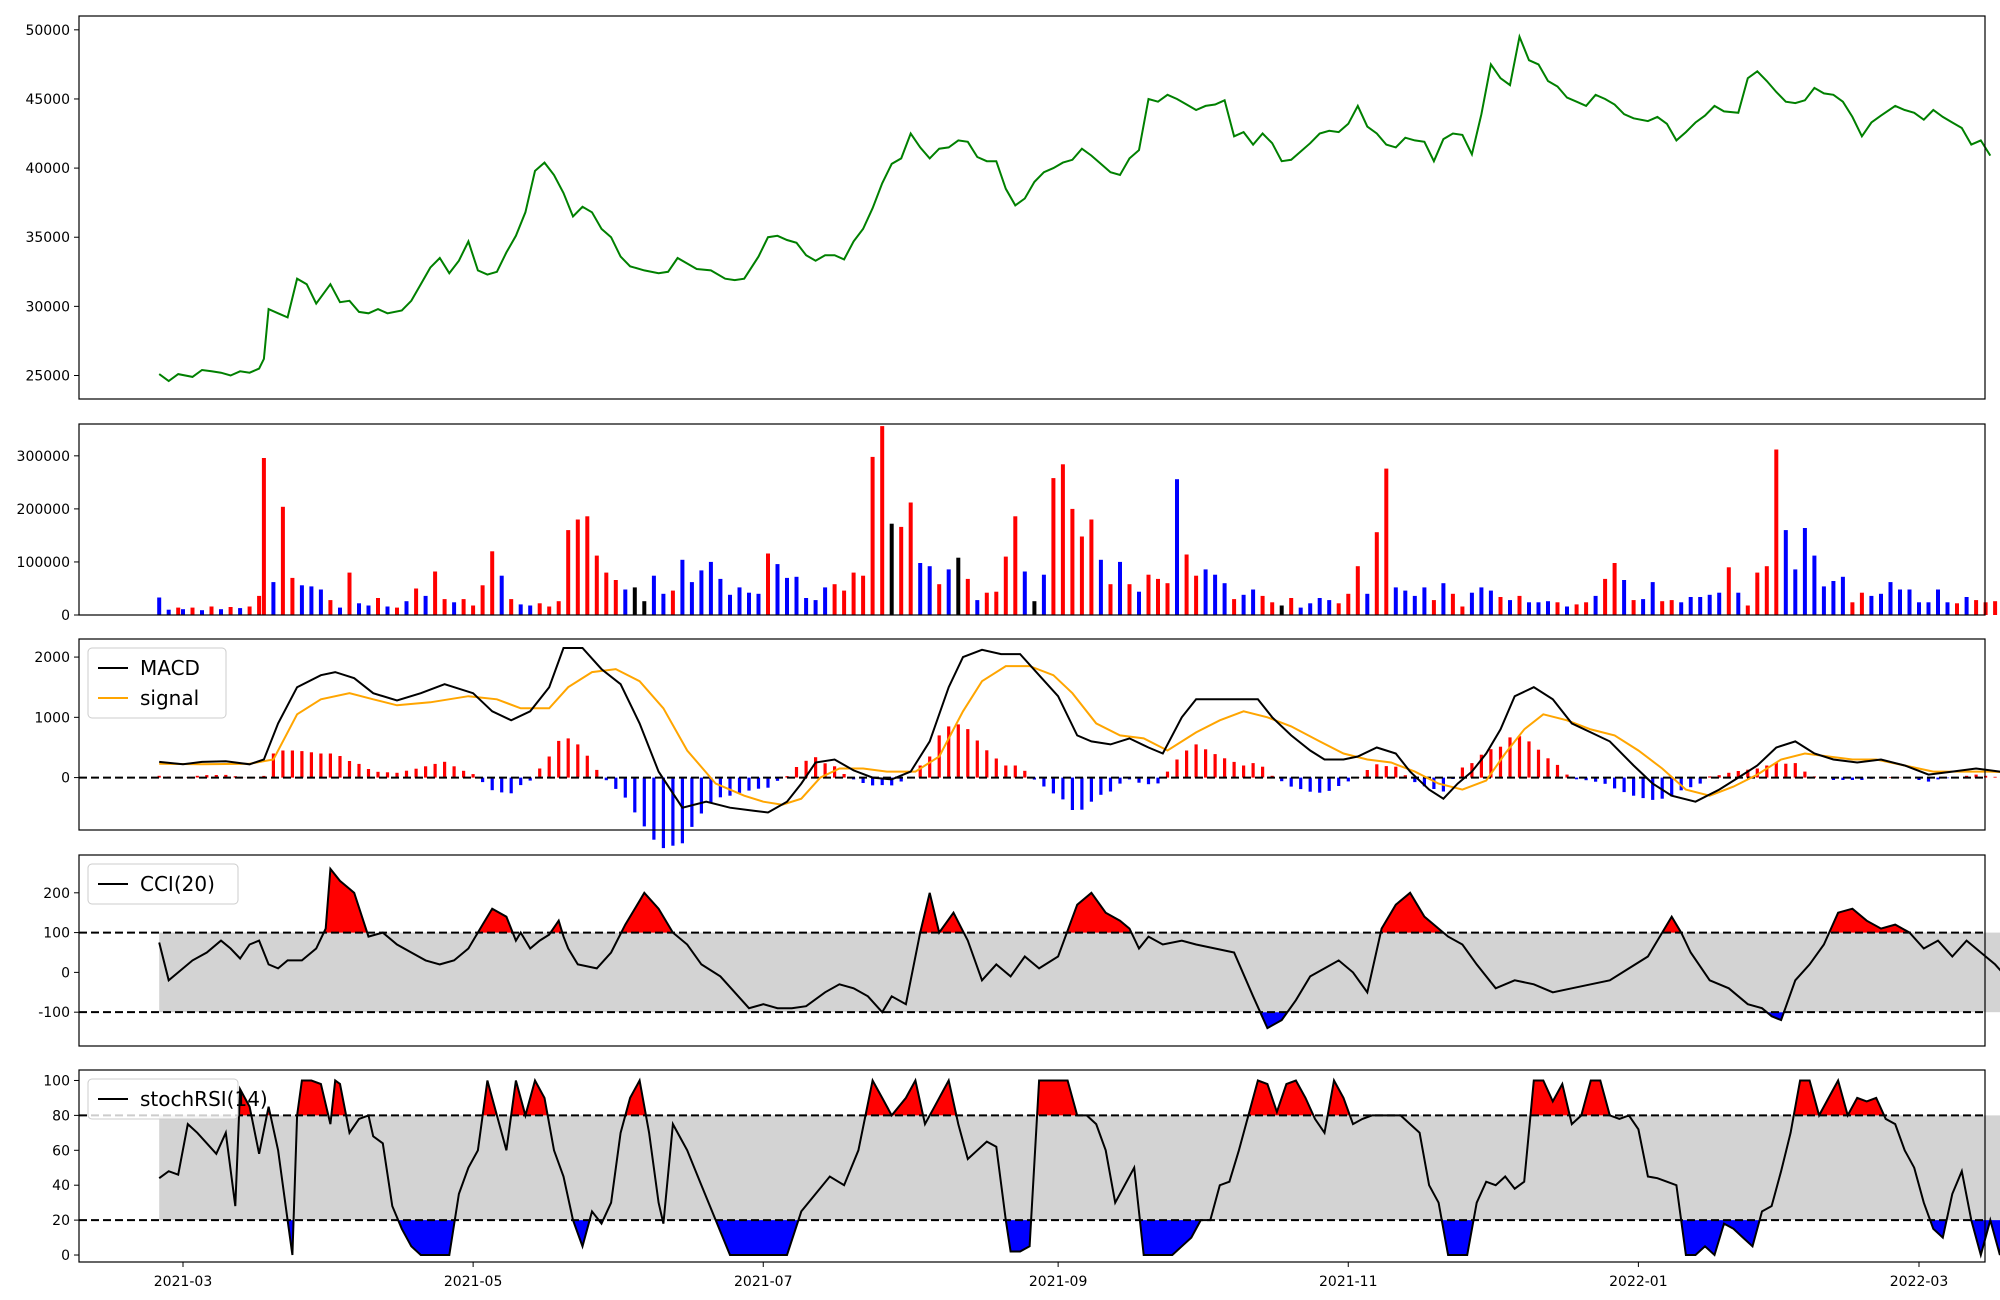 The image size is (2000, 1300). Describe the element at coordinates (1170, 1237) in the screenshot. I see `oversold-fill` at that location.